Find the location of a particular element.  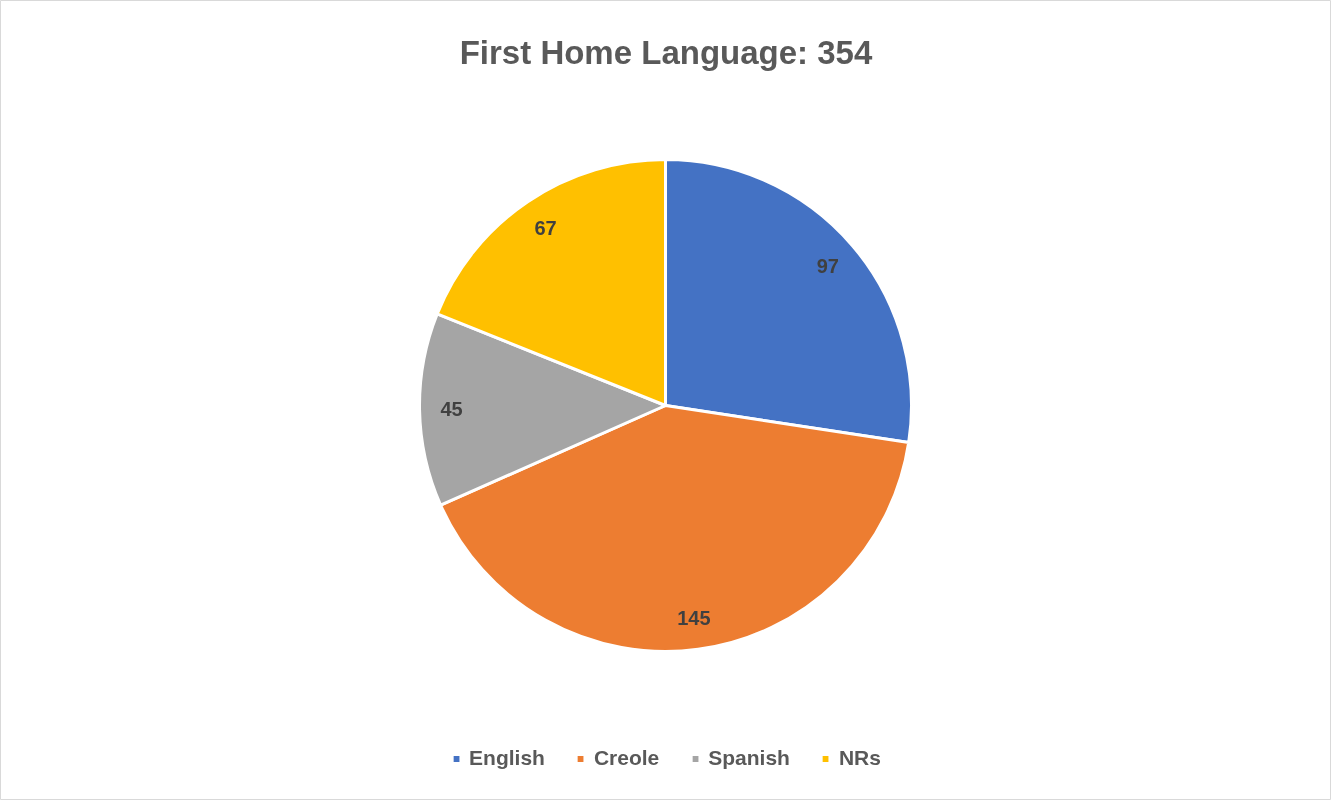

data-label: 97 is located at coordinates (827, 266).